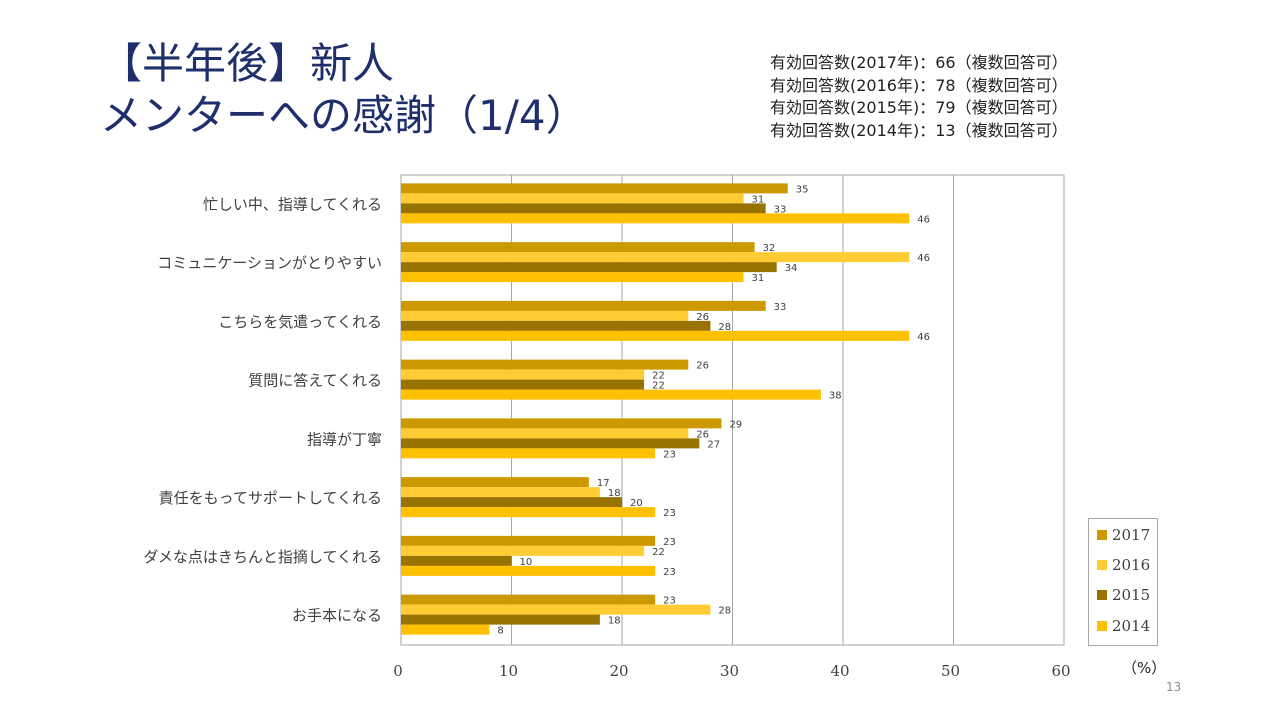  I want to click on category-label: お手本になる, so click(337, 616).